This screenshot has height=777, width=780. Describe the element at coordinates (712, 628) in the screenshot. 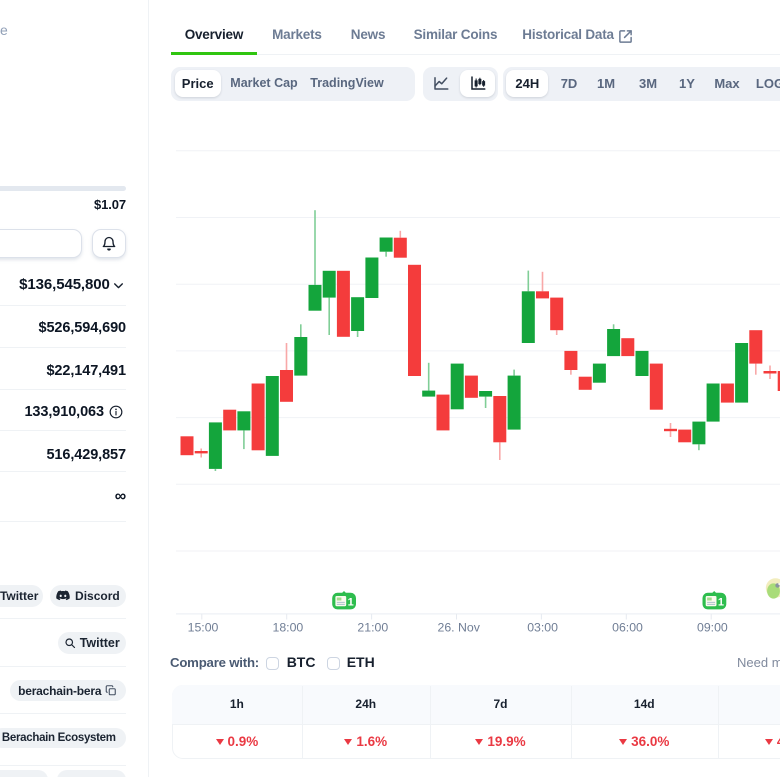

I see `svg-text: 09:00` at that location.